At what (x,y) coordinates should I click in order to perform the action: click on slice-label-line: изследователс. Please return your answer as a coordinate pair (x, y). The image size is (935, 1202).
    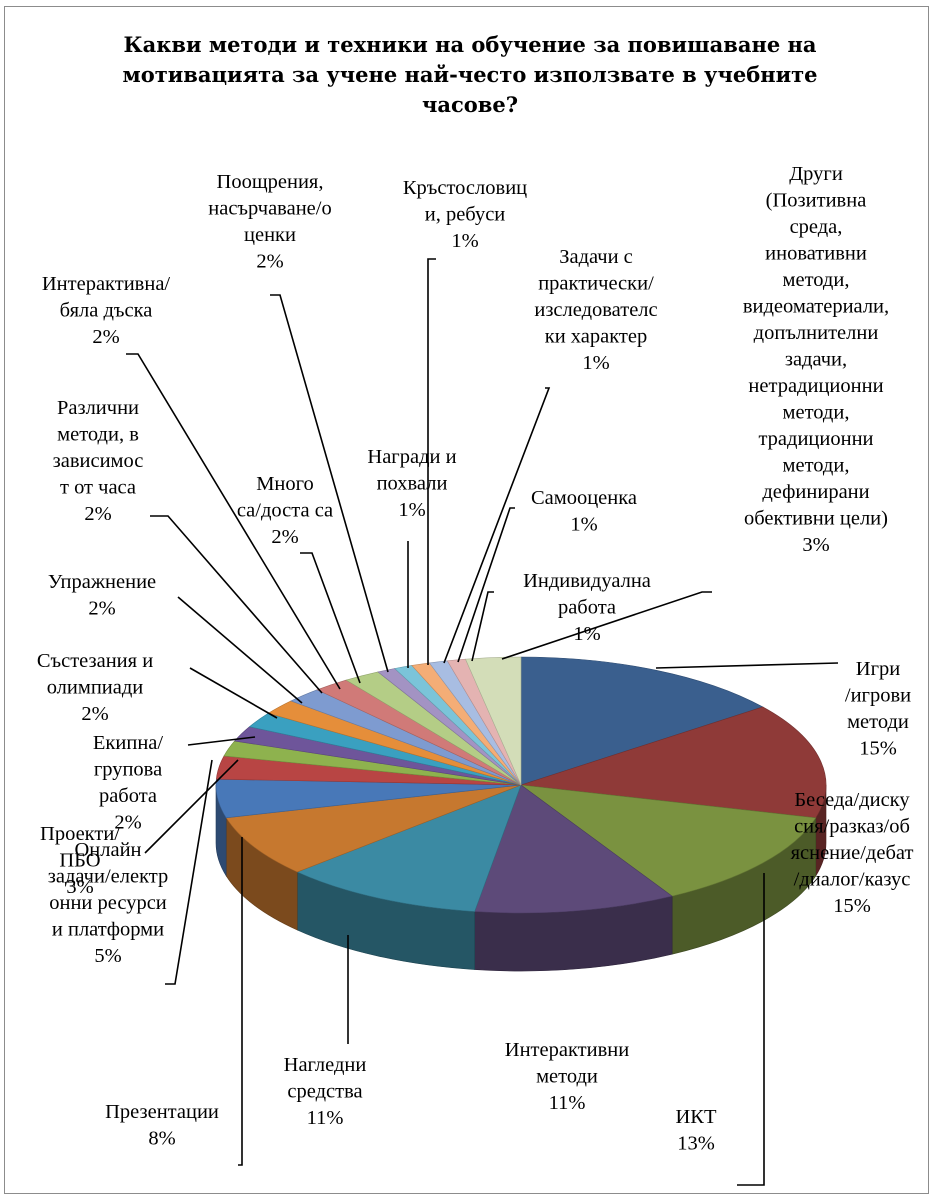
    Looking at the image, I should click on (595, 310).